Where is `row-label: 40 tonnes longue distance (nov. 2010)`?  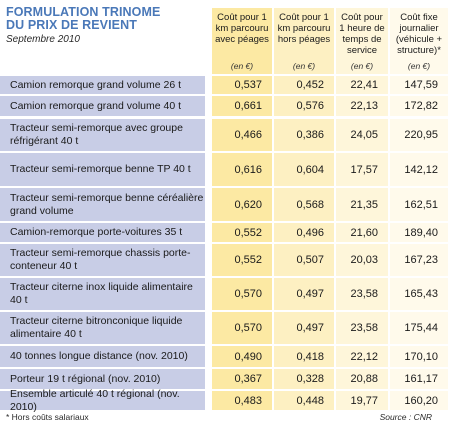 row-label: 40 tonnes longue distance (nov. 2010) is located at coordinates (102, 356).